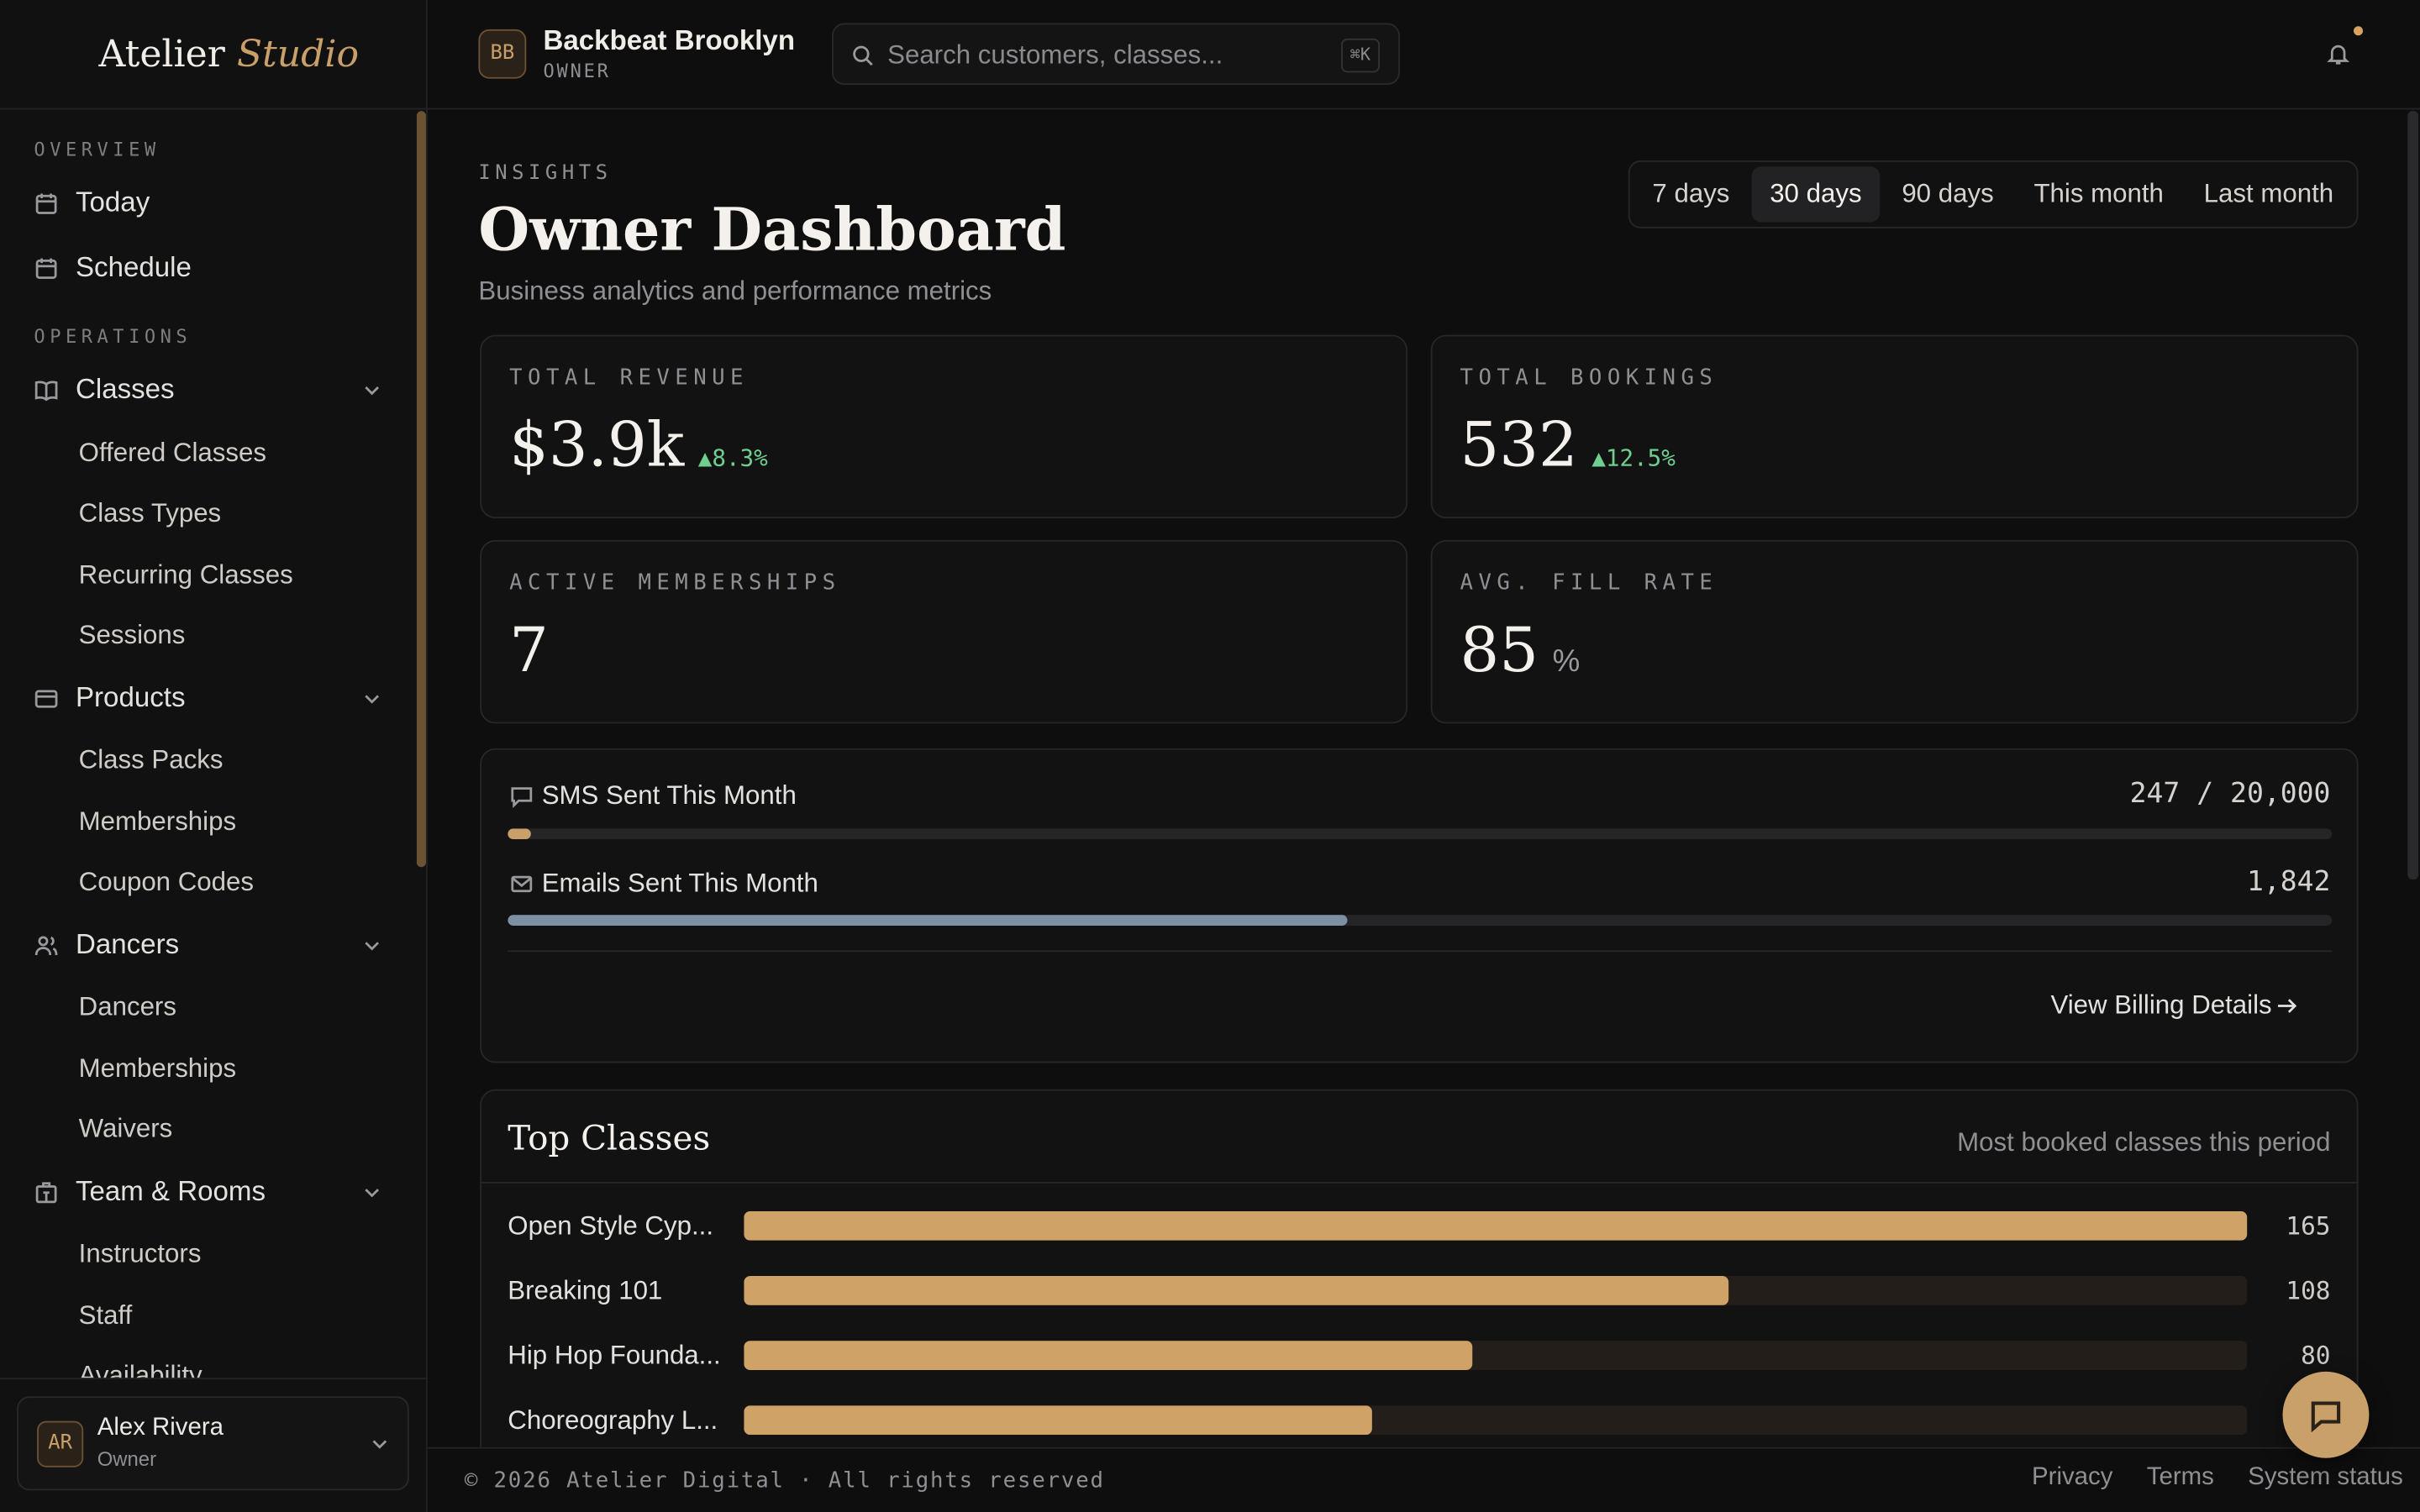 The image size is (2420, 1512). I want to click on billing-link: View Billing Details, so click(2161, 1005).